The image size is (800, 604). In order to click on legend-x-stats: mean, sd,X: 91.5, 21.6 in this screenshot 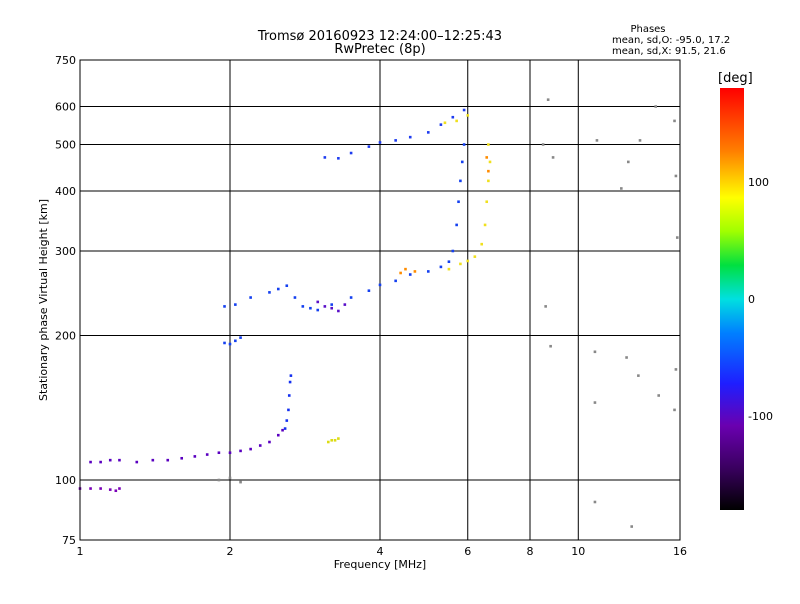, I will do `click(669, 51)`.